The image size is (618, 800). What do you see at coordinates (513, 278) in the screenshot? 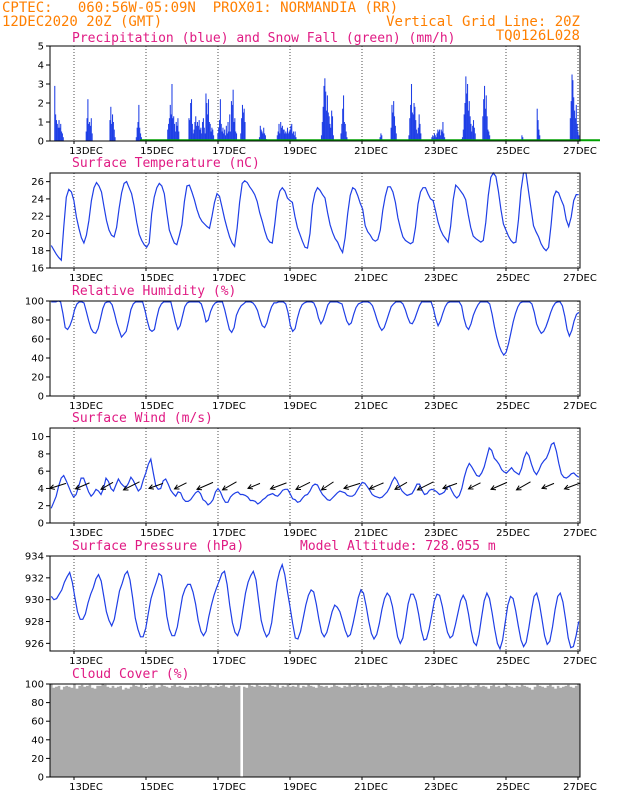
I see `x-tick-label: 25DEC` at bounding box center [513, 278].